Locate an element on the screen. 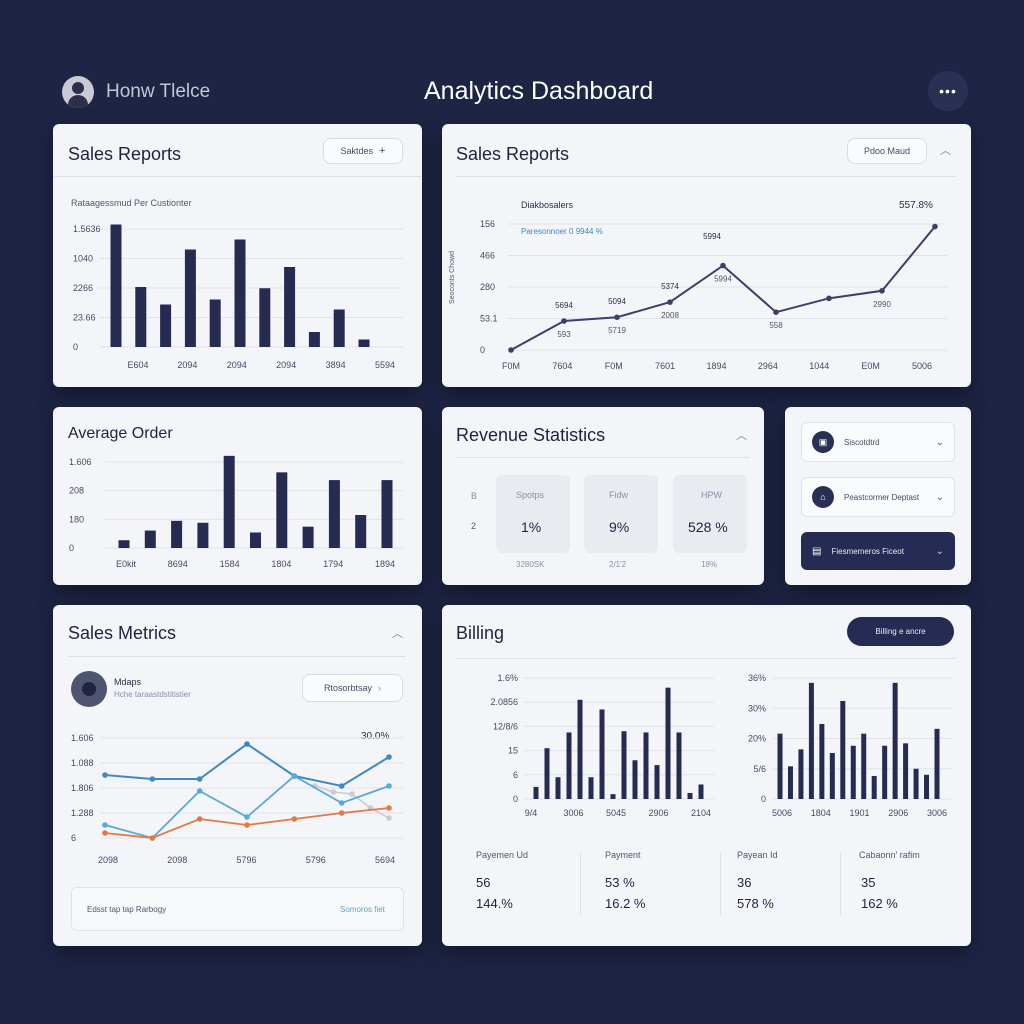  y-tick-label: 1.5636 is located at coordinates (87, 229).